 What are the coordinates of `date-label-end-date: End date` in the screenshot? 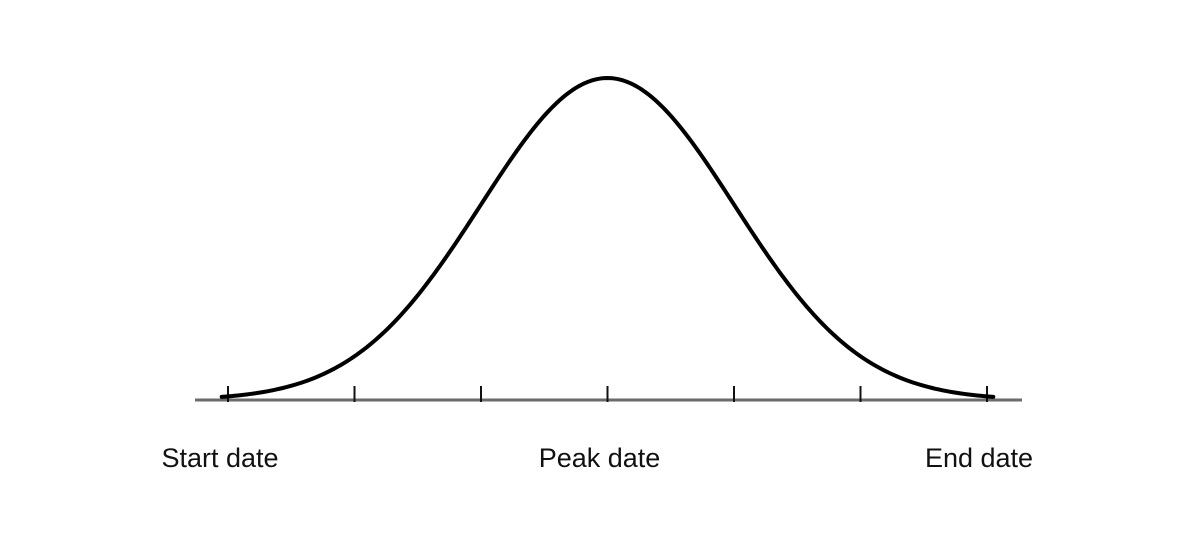 It's located at (979, 458).